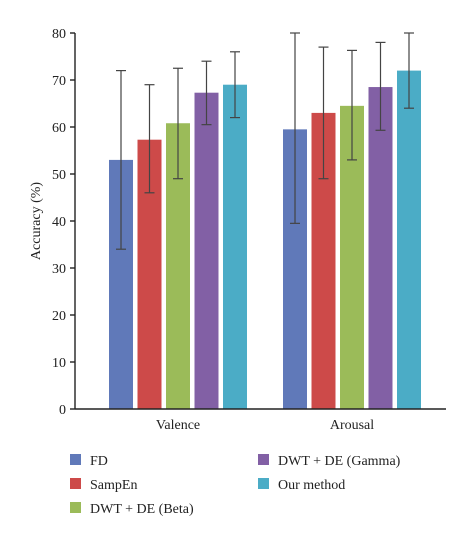 The height and width of the screenshot is (550, 474). Describe the element at coordinates (311, 485) in the screenshot. I see `legend-label: Our method` at that location.